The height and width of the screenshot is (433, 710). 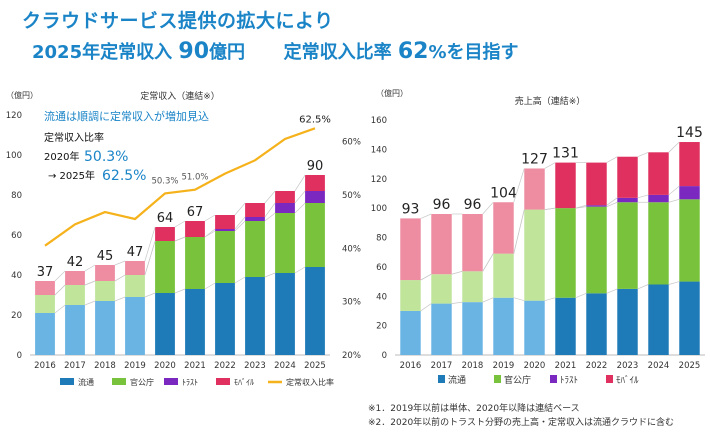 I want to click on right-chart-xtick: 2017, so click(x=442, y=366).